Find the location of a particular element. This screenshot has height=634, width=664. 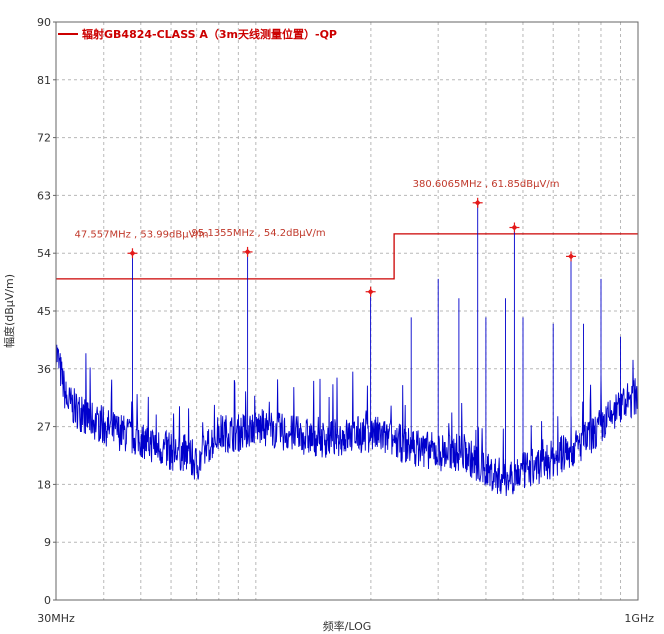

limit-line is located at coordinates (347, 256).